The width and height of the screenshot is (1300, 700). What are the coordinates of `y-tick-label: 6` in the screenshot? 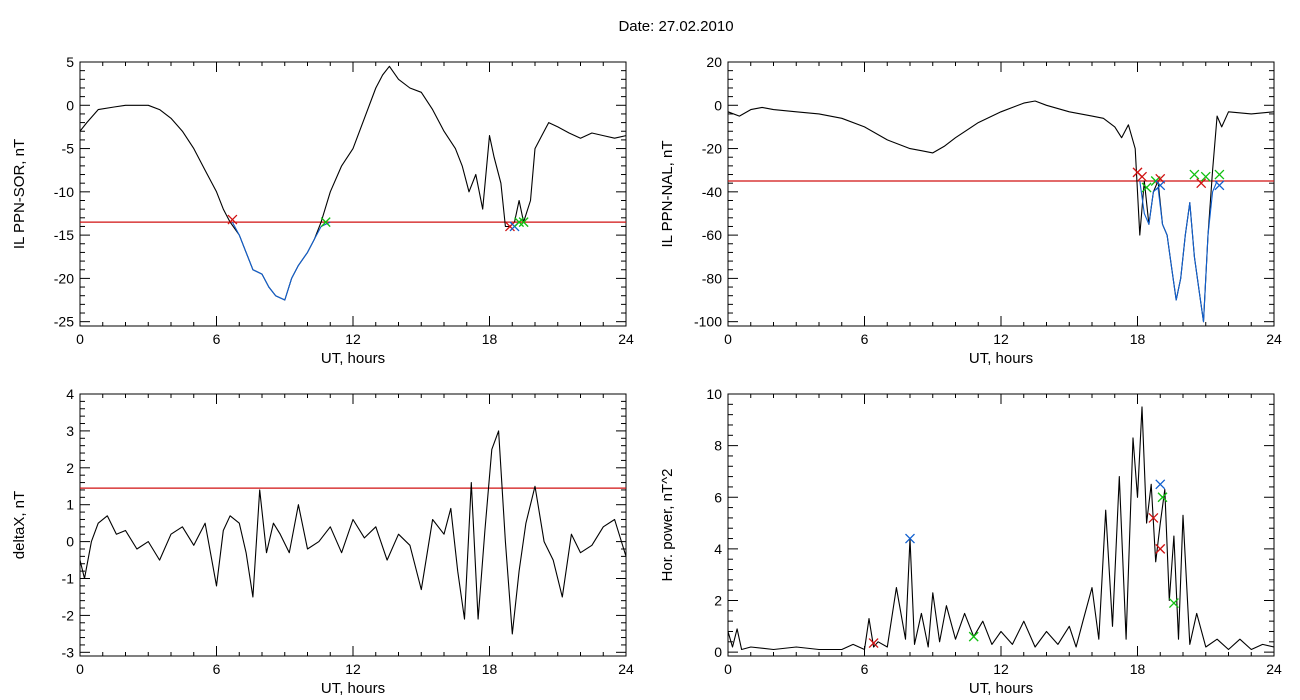 It's located at (718, 497).